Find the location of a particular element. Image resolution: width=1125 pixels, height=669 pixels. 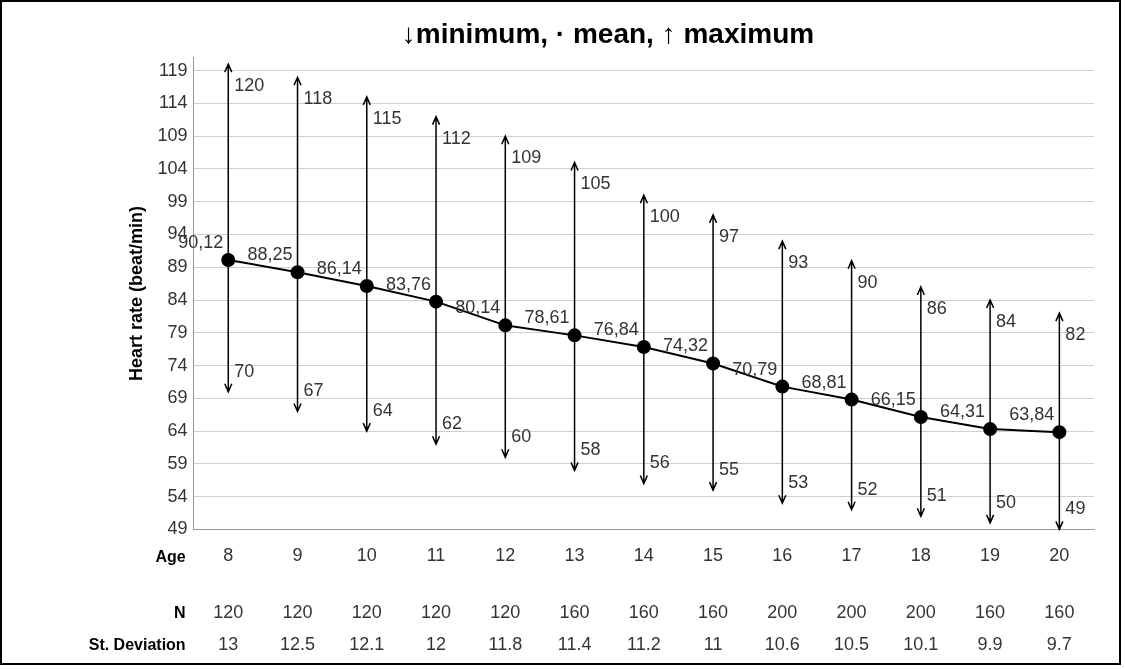

chart-title: ↓minimum, · mean, ↑ maximum is located at coordinates (608, 33).